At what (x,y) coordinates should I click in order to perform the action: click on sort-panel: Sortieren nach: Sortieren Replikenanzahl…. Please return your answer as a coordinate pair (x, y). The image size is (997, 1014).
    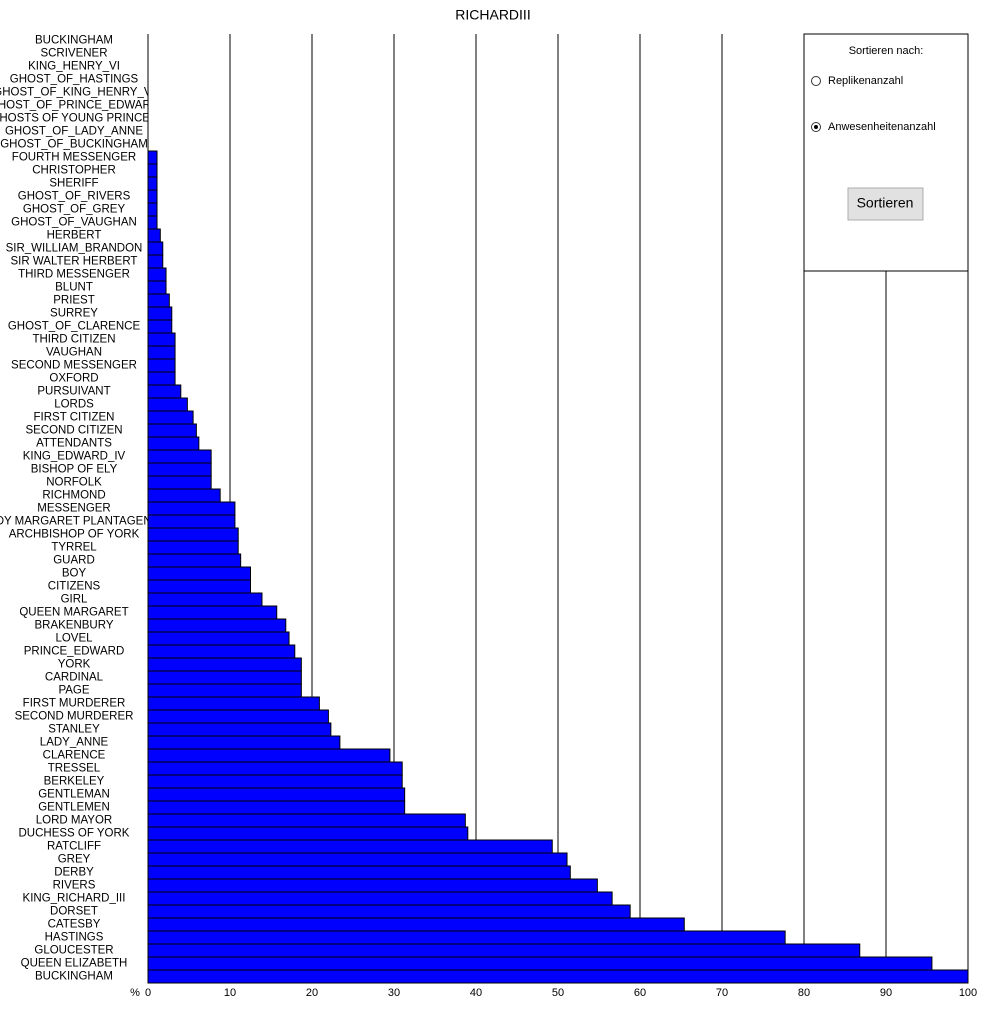
    Looking at the image, I should click on (886, 152).